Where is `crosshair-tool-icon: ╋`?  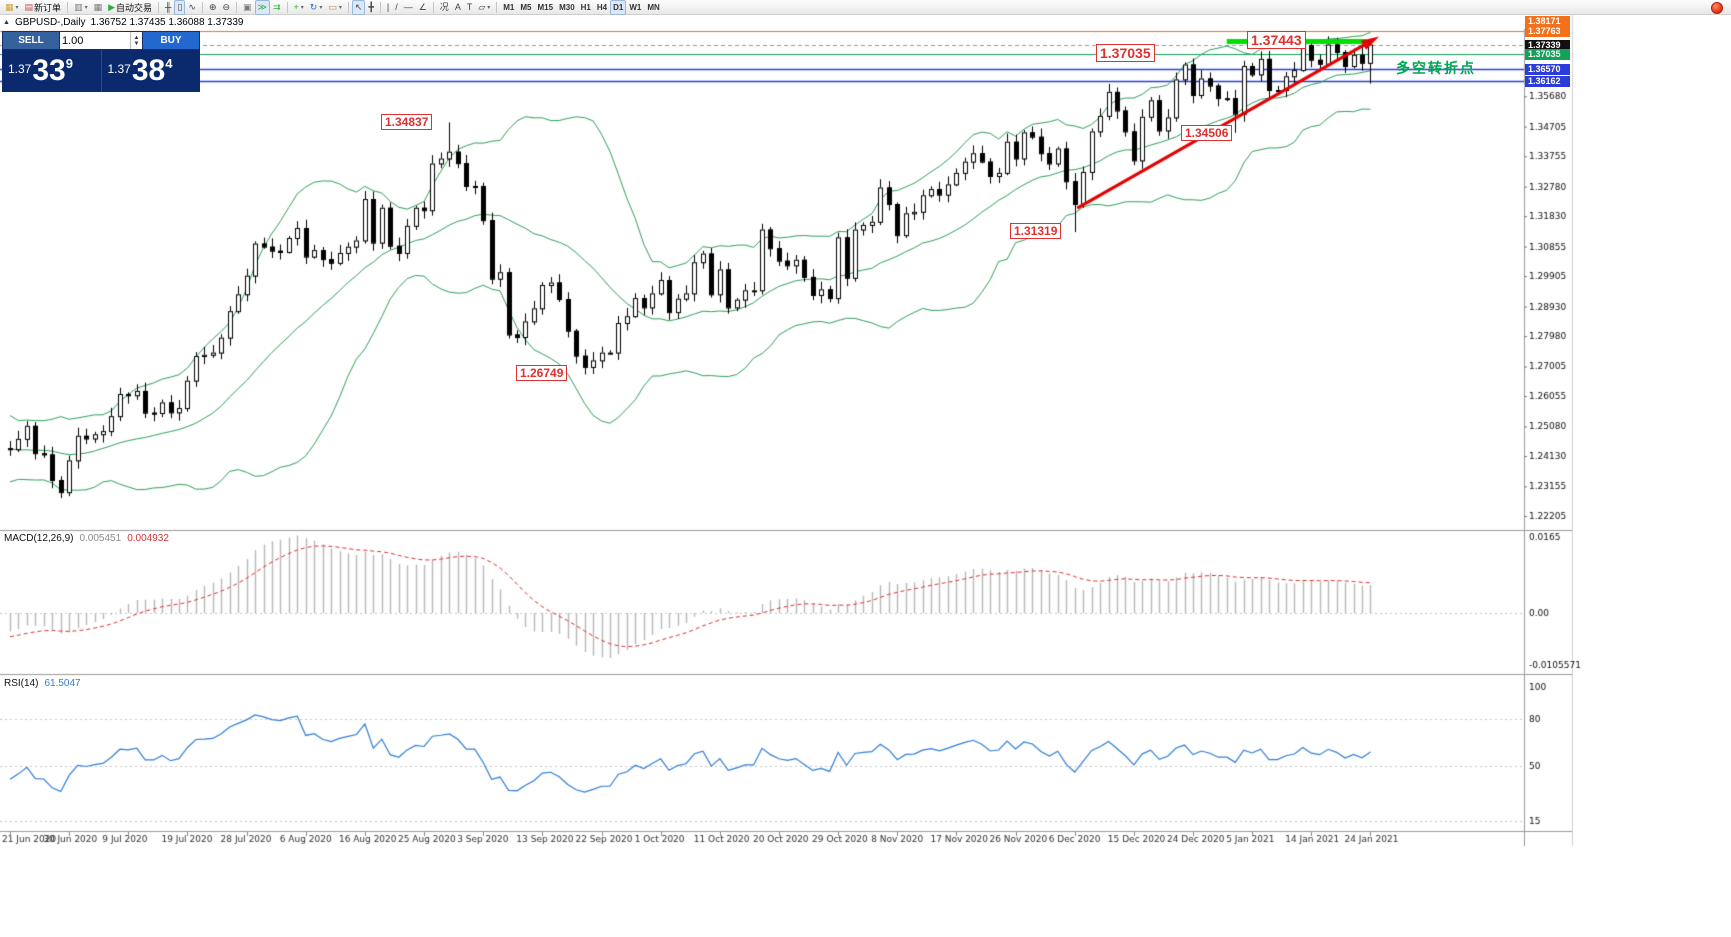
crosshair-tool-icon: ╋ is located at coordinates (371, 7).